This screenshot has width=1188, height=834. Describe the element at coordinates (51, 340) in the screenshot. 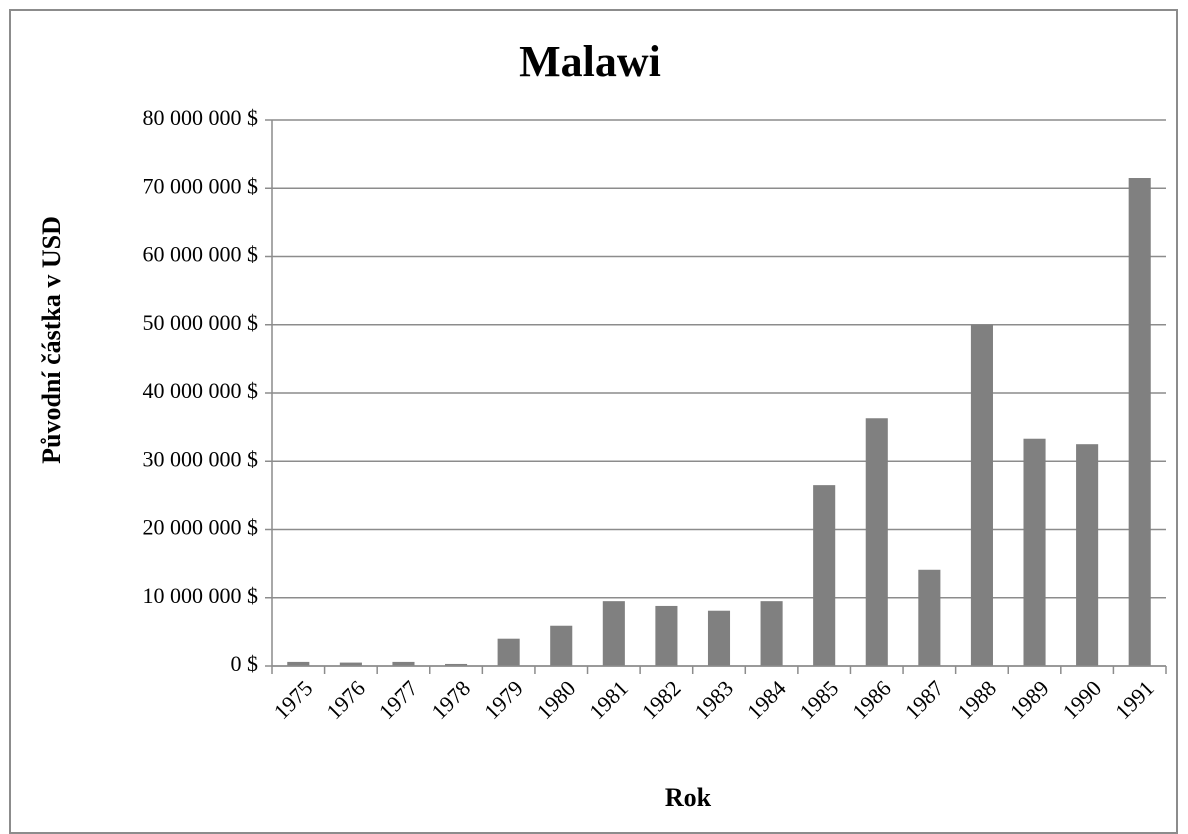

I see `y-axis-label: Původní částka v USD` at that location.